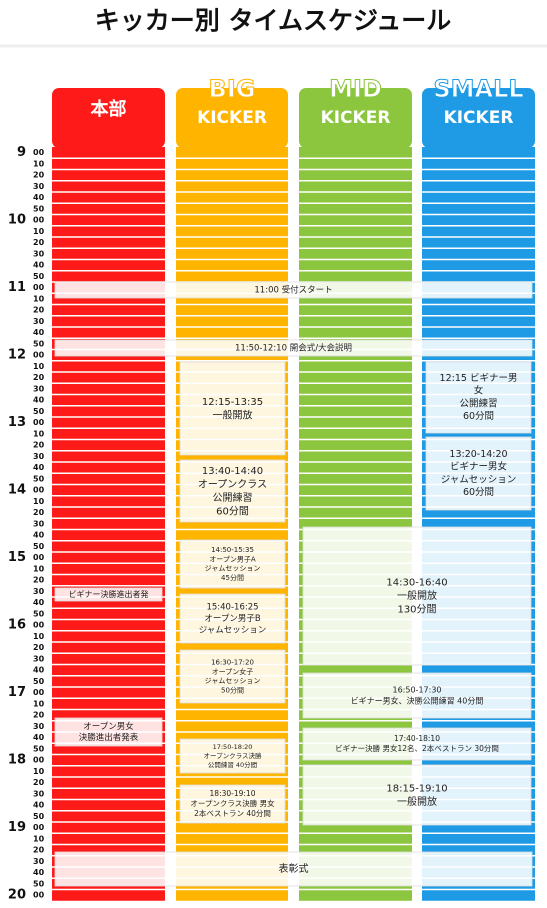 The height and width of the screenshot is (908, 547). Describe the element at coordinates (108, 726) in the screenshot. I see `event-text: オープン男女` at that location.